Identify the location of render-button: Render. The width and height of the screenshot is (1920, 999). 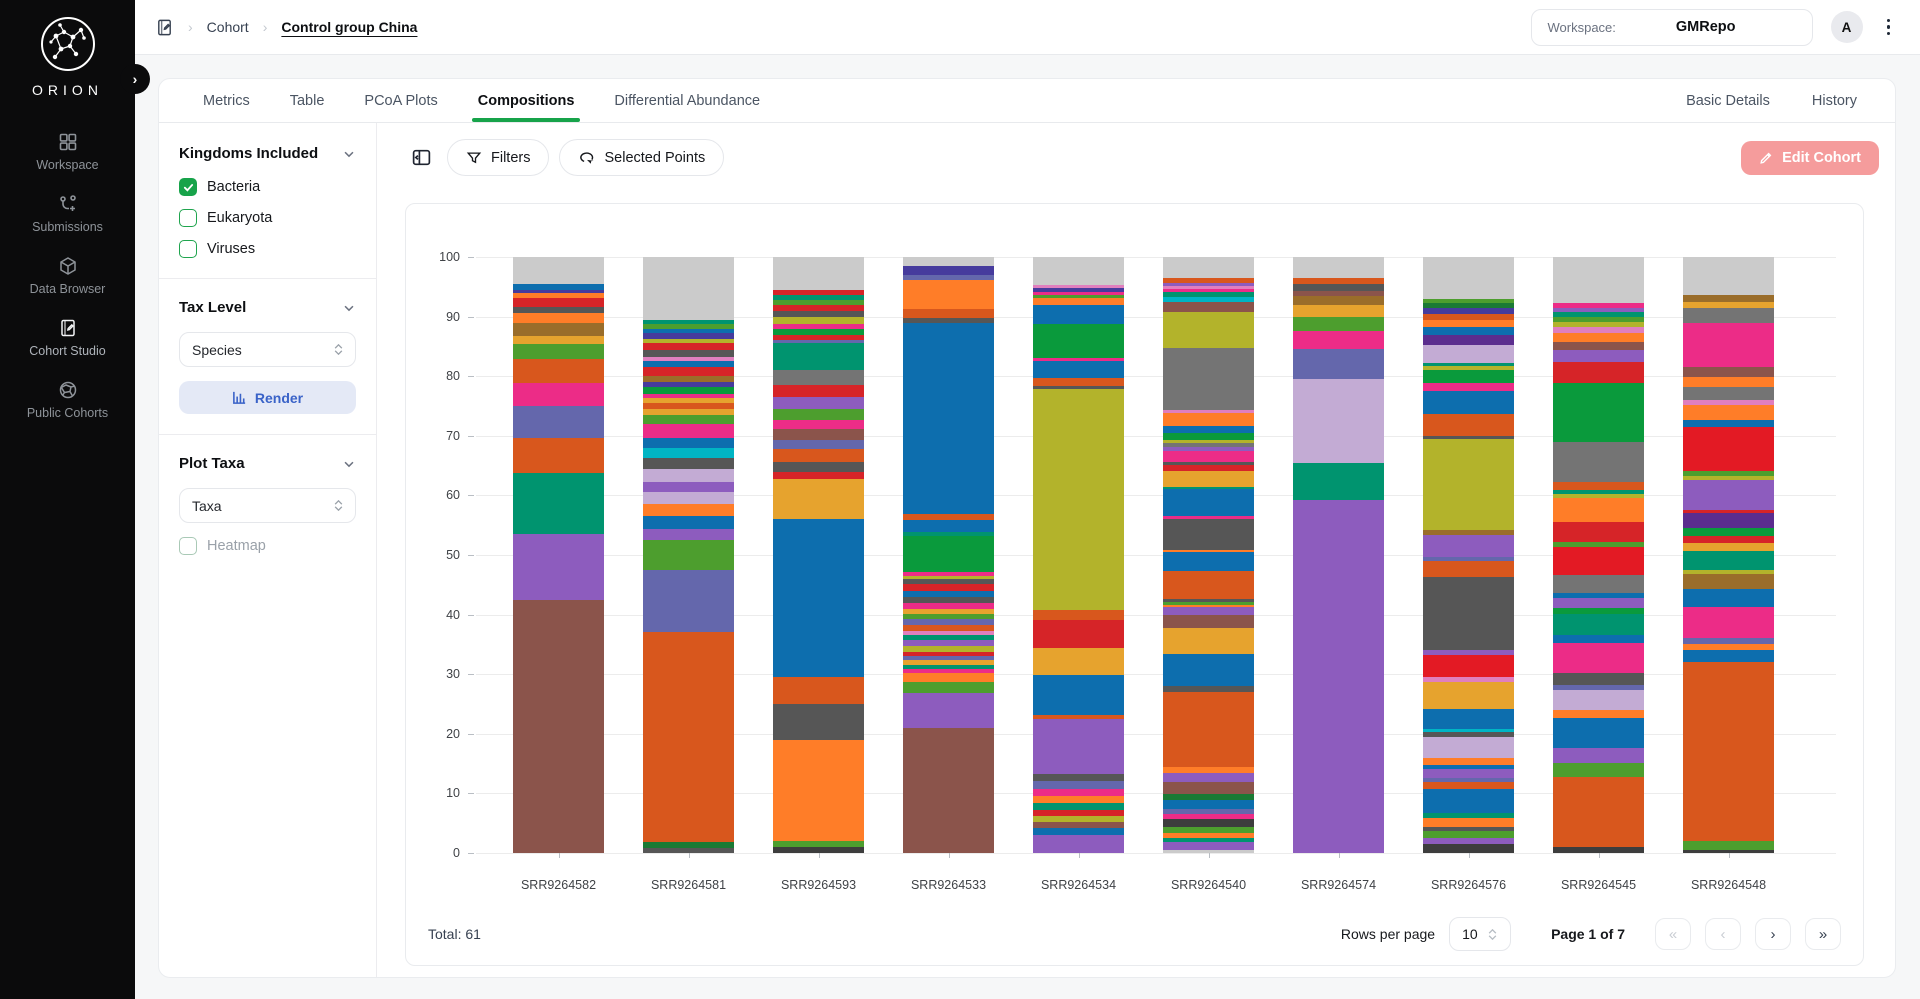
(267, 397).